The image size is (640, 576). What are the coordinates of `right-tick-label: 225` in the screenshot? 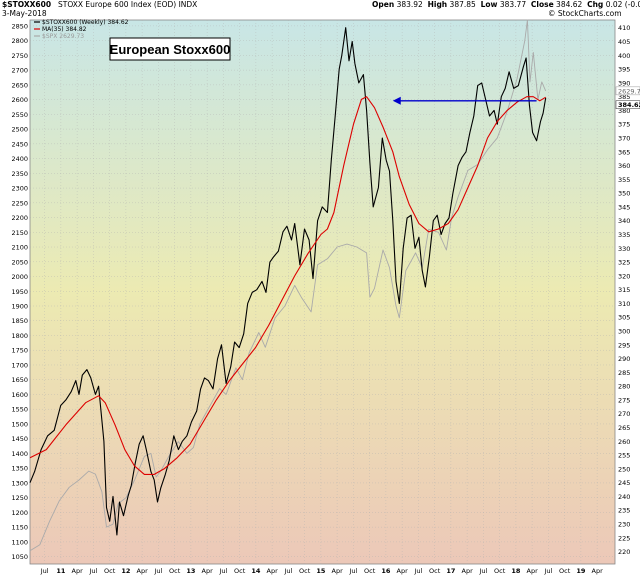 It's located at (624, 538).